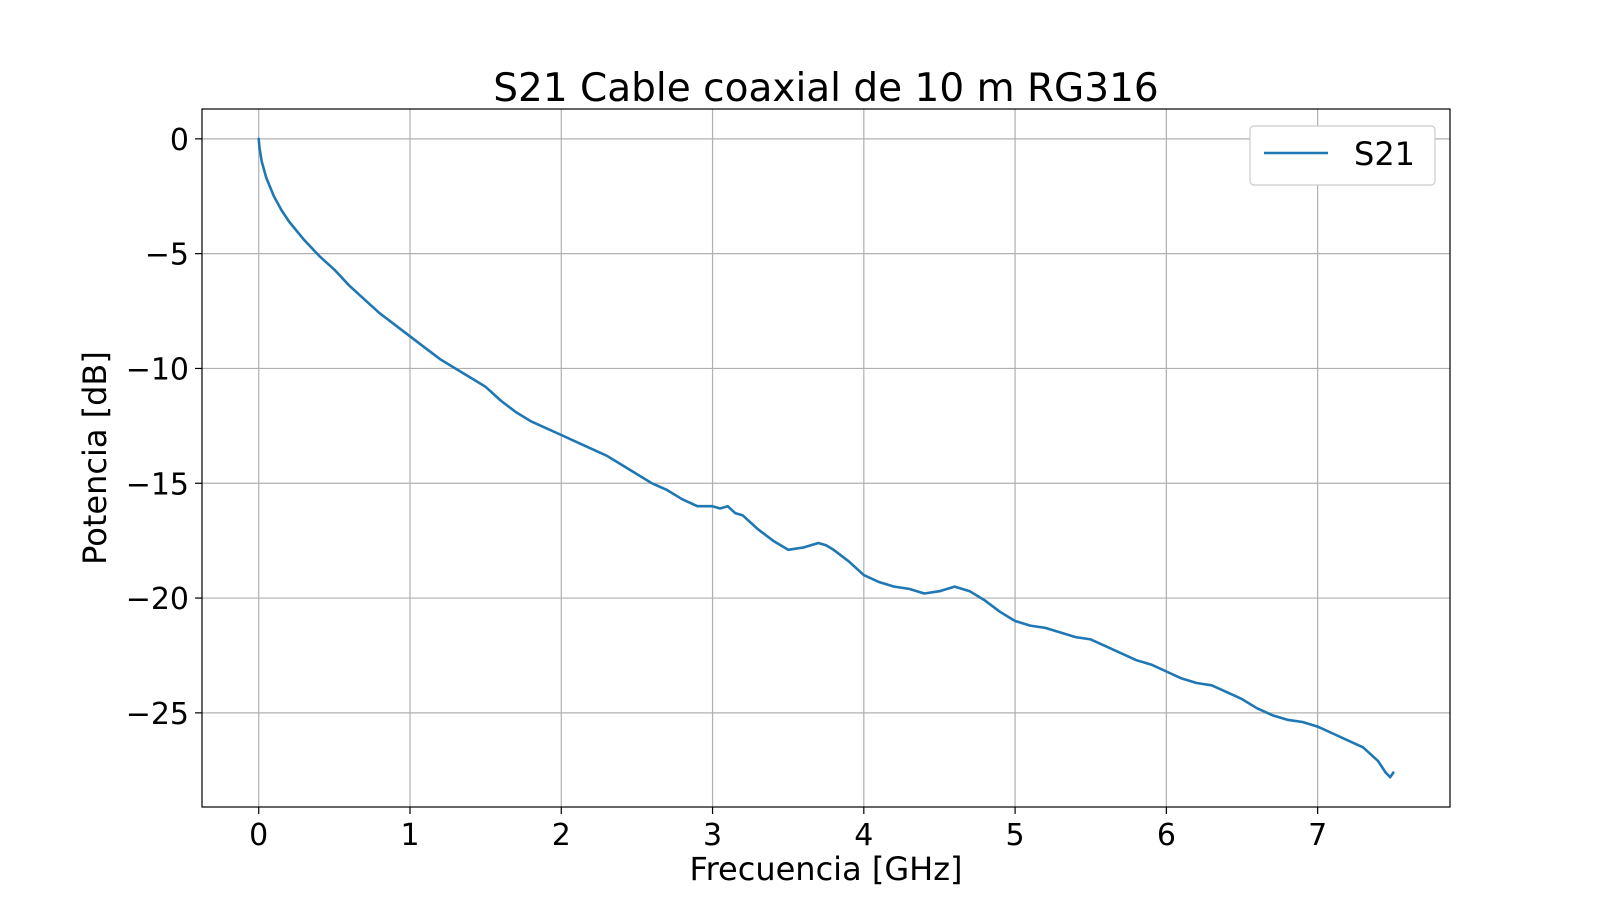  Describe the element at coordinates (712, 835) in the screenshot. I see `x-tick-label: 3` at that location.